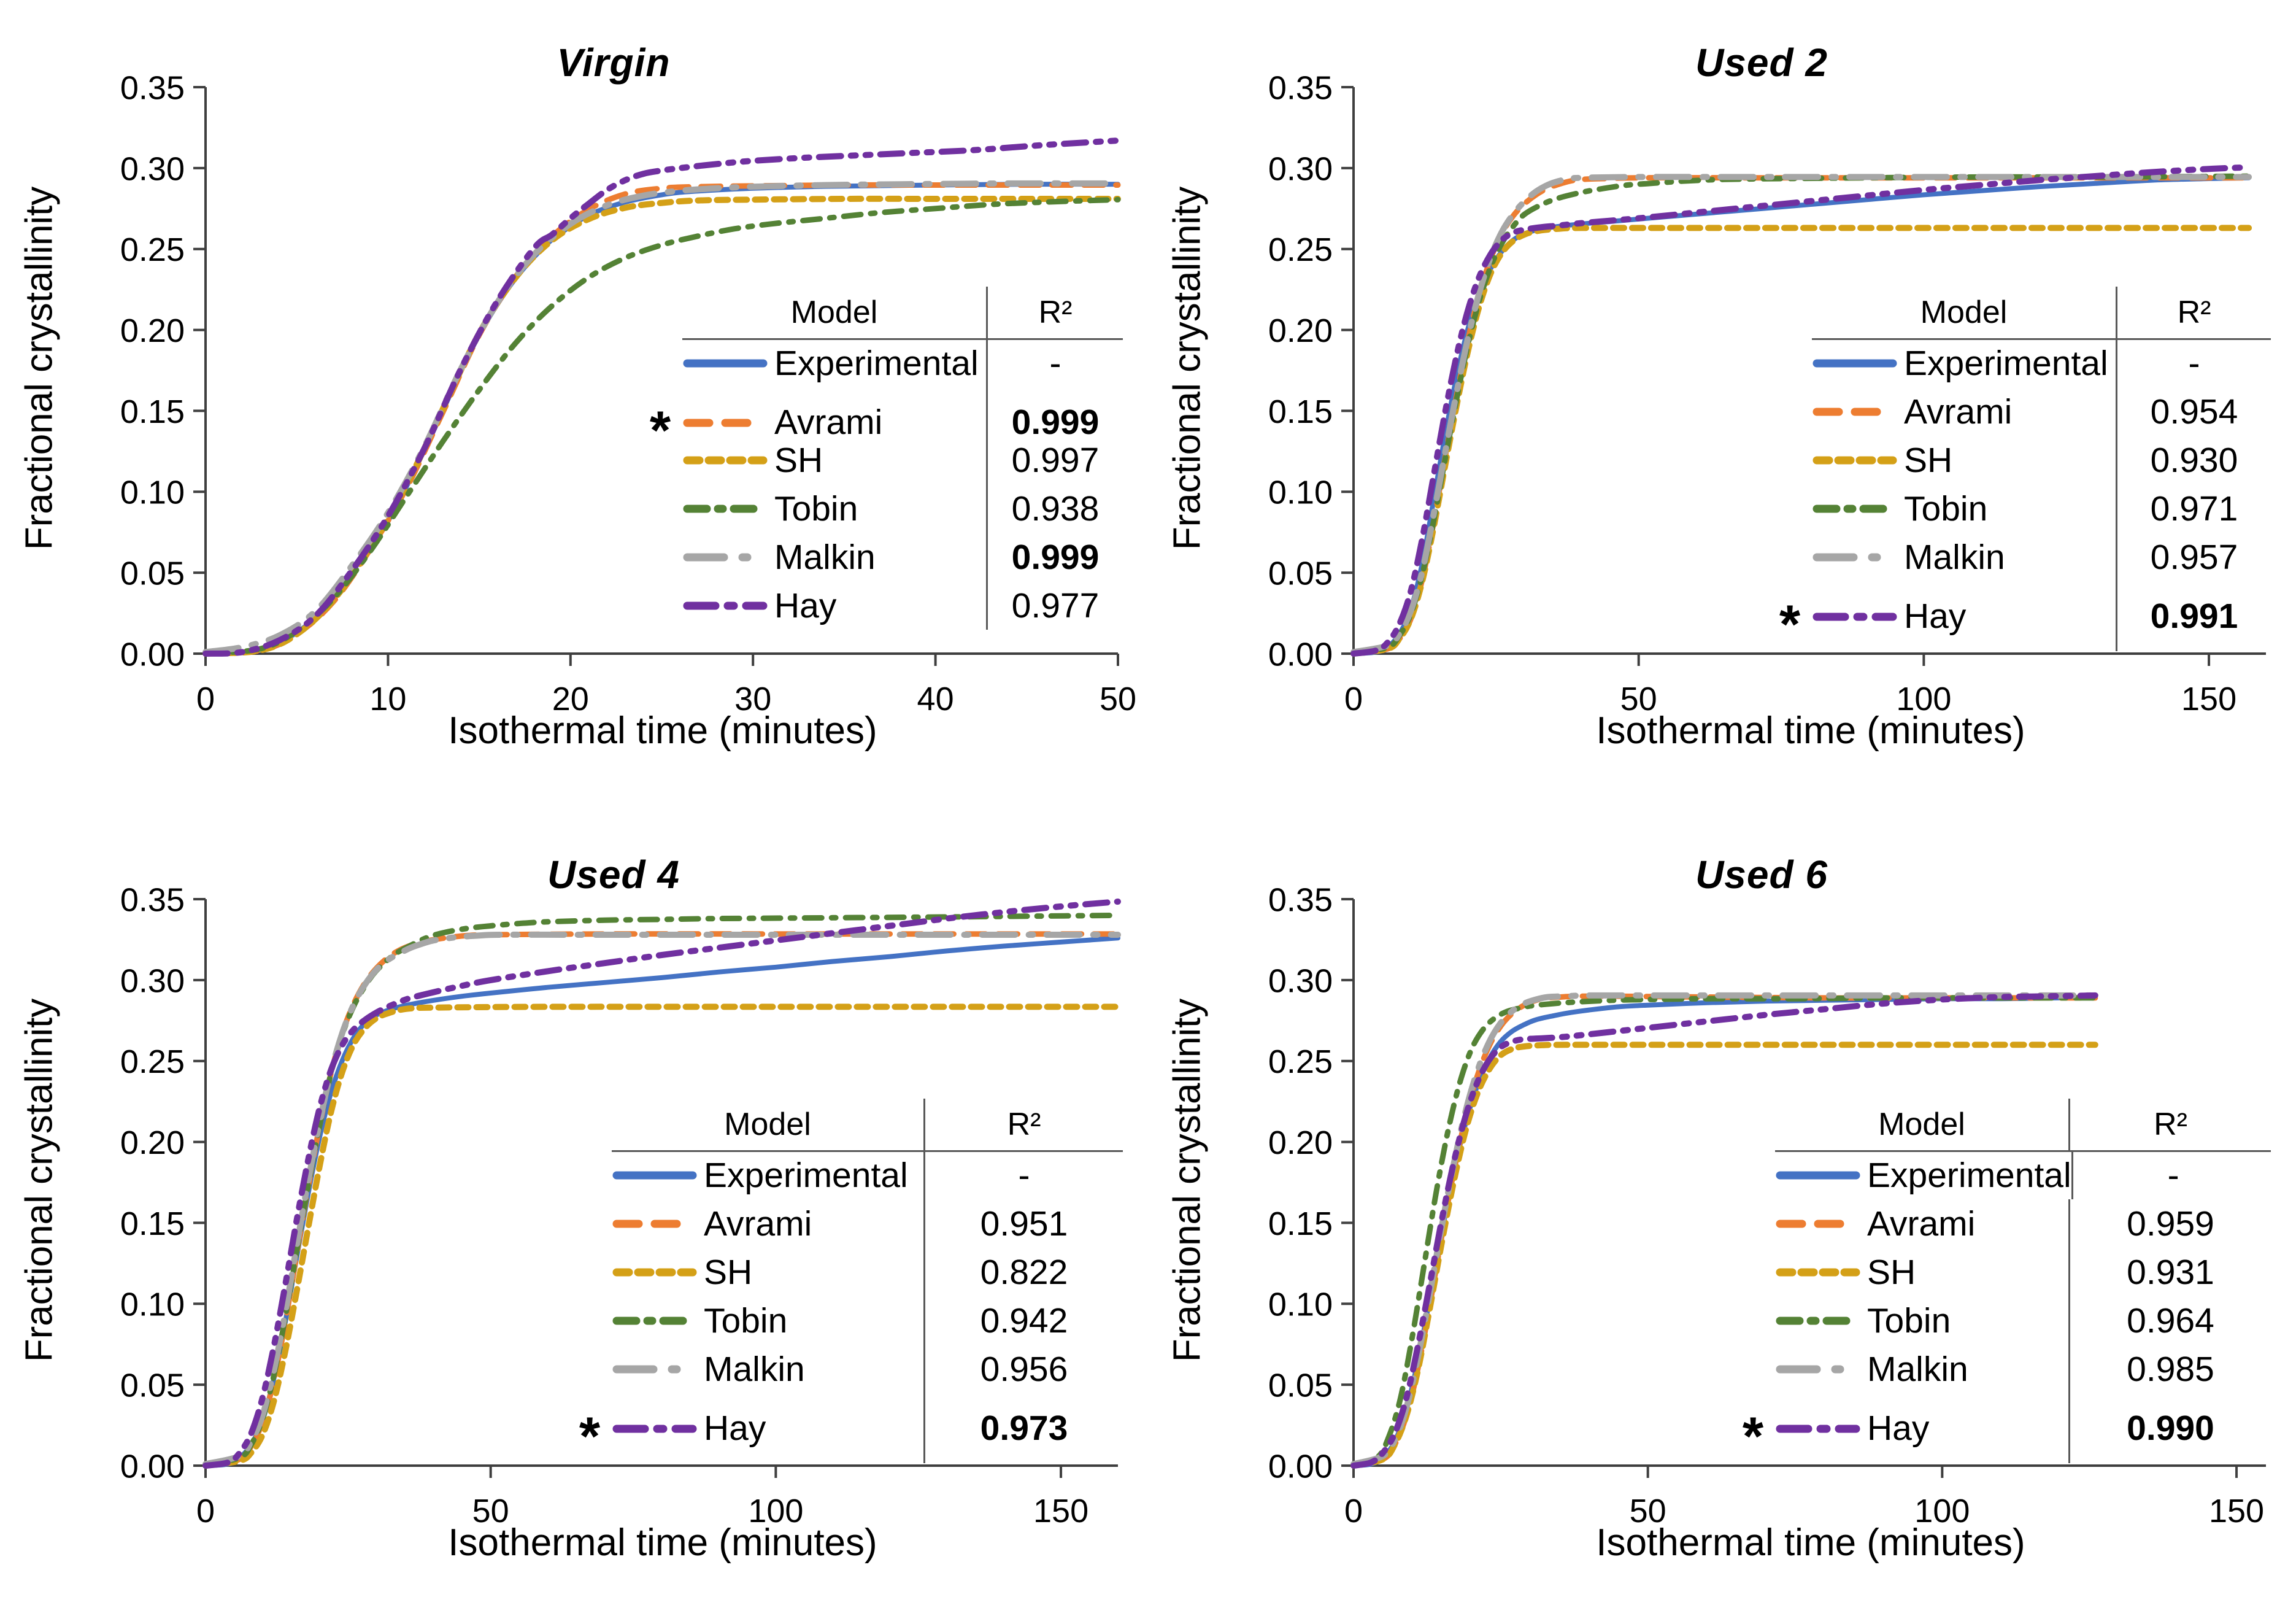  Describe the element at coordinates (880, 508) in the screenshot. I see `legend-row-tobin: Tobin 0.938` at that location.